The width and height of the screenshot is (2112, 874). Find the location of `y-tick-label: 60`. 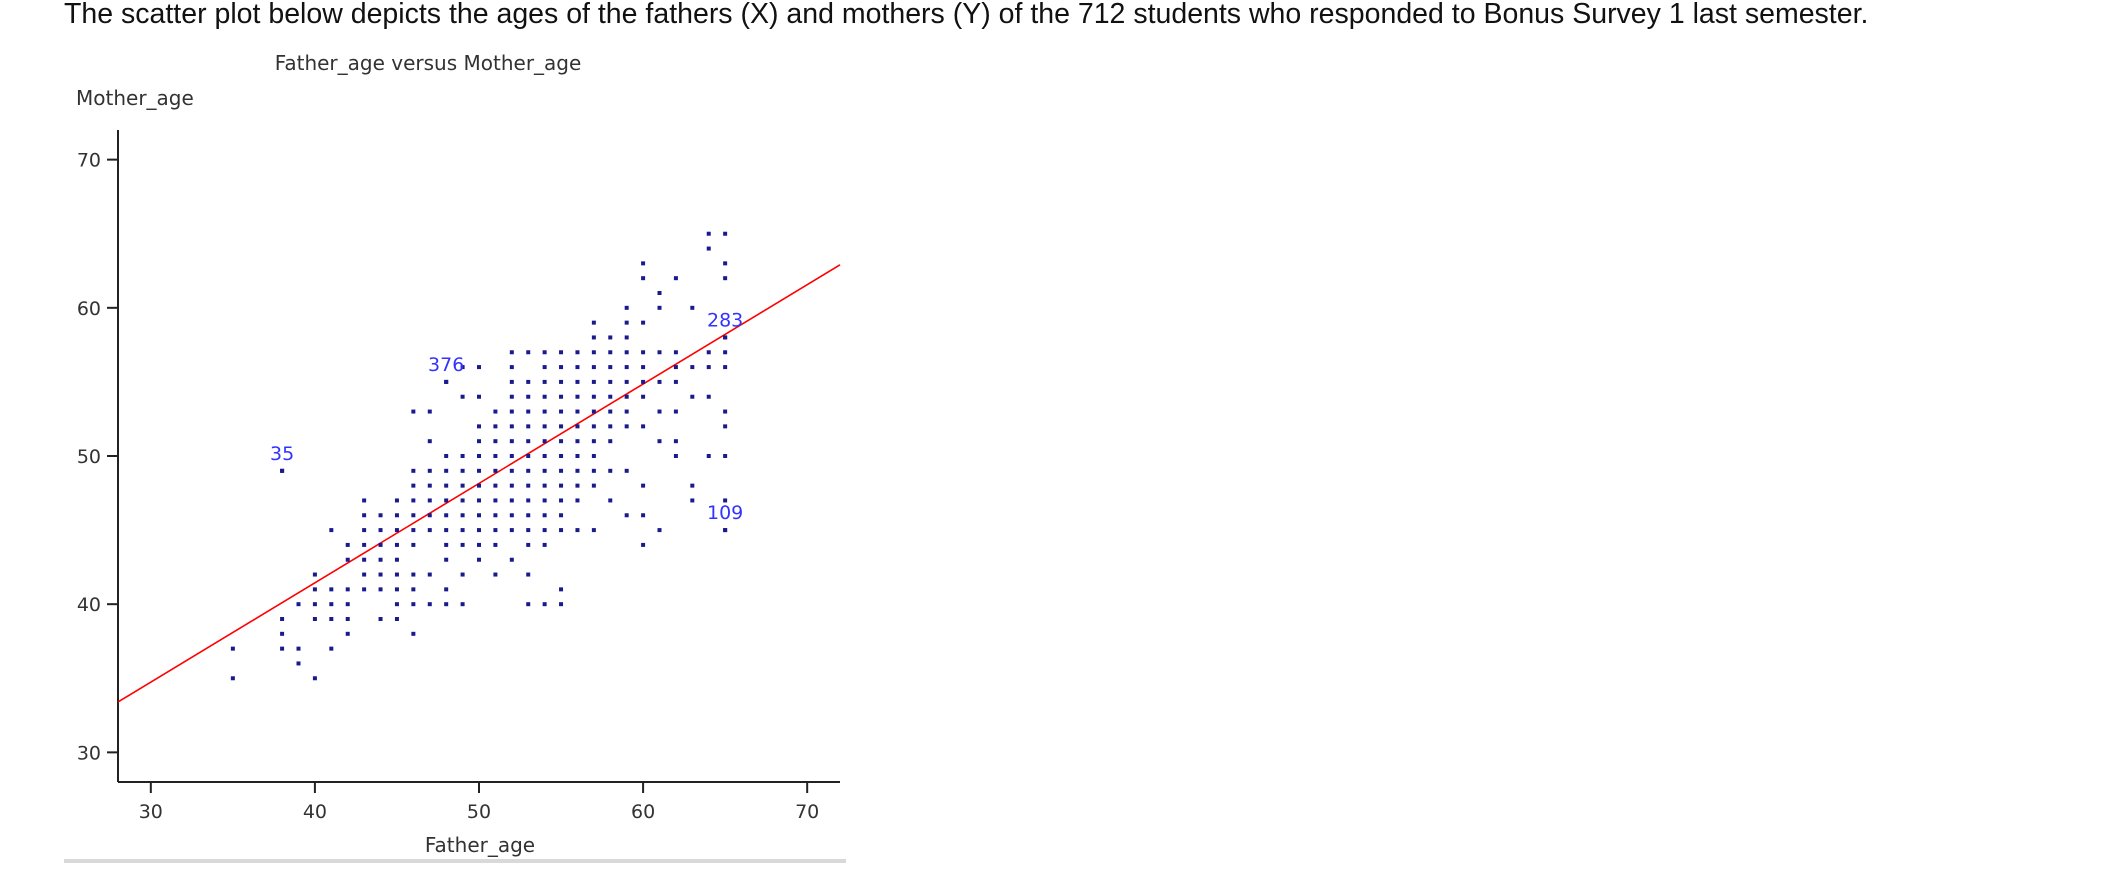

y-tick-label: 60 is located at coordinates (89, 309).